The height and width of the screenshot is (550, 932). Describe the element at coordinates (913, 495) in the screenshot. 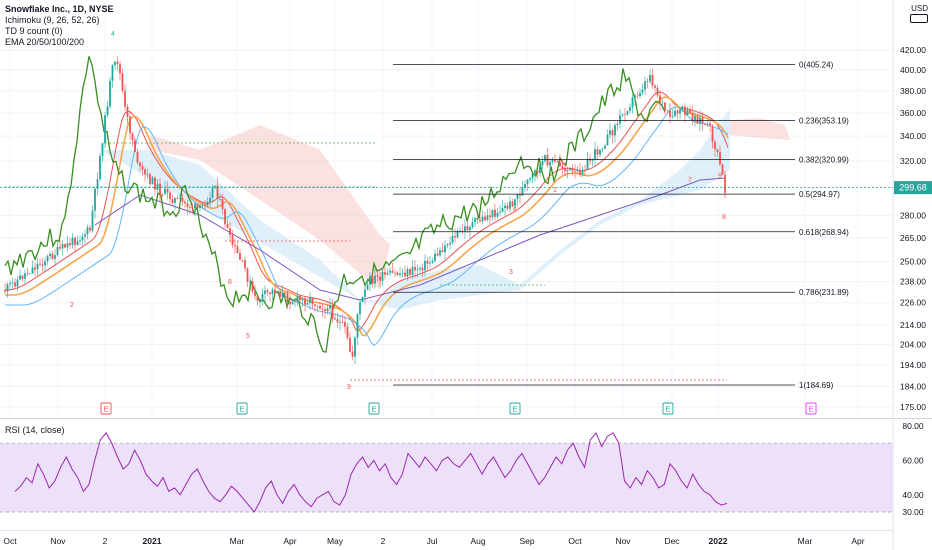

I see `rsi-tick-label: 40.00` at that location.